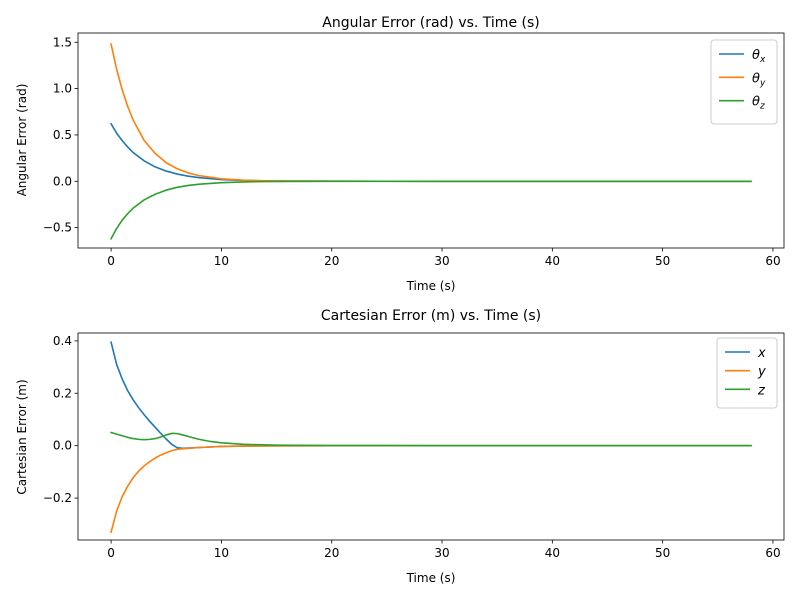 This screenshot has height=600, width=800. Describe the element at coordinates (62, 135) in the screenshot. I see `y-tick-label: 0.5` at that location.